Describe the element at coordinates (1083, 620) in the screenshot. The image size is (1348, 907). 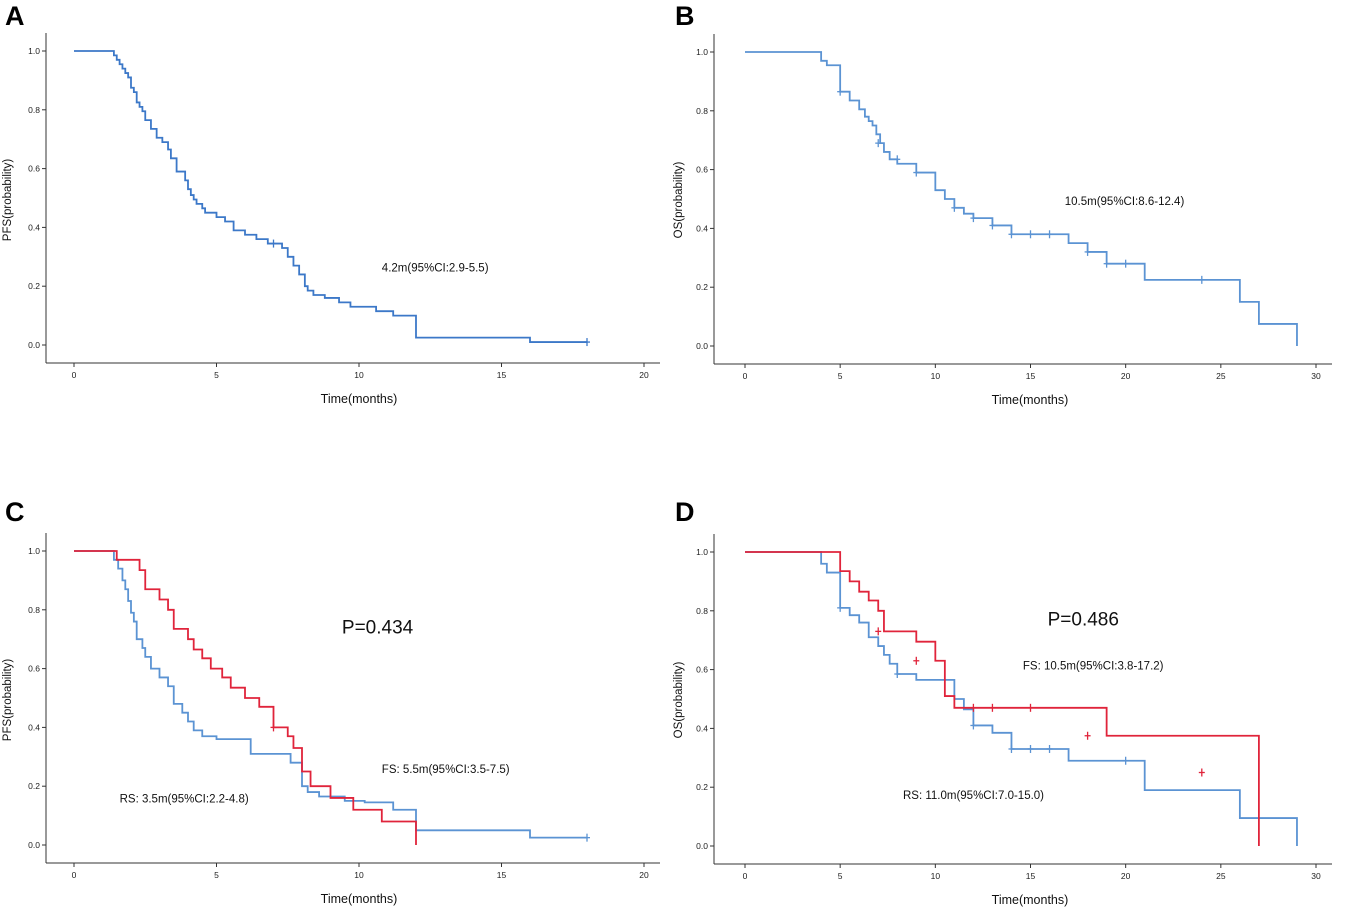
I see `p-value-label: P=0.486` at that location.